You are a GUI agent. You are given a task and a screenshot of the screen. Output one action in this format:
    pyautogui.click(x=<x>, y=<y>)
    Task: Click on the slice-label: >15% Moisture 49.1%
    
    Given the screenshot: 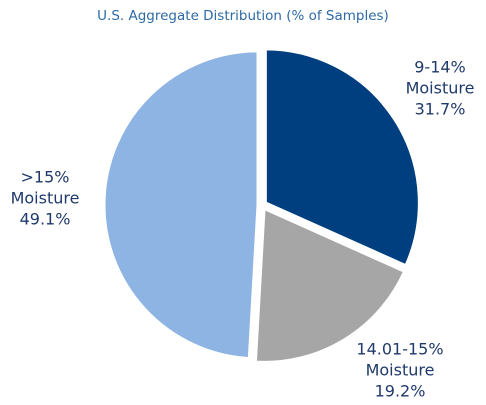 What is the action you would take?
    pyautogui.click(x=45, y=198)
    